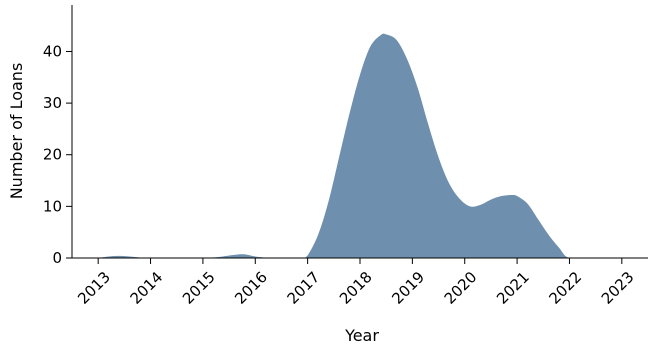 The height and width of the screenshot is (345, 649). Describe the element at coordinates (16, 131) in the screenshot. I see `y-axis-title: Number of Loans` at that location.